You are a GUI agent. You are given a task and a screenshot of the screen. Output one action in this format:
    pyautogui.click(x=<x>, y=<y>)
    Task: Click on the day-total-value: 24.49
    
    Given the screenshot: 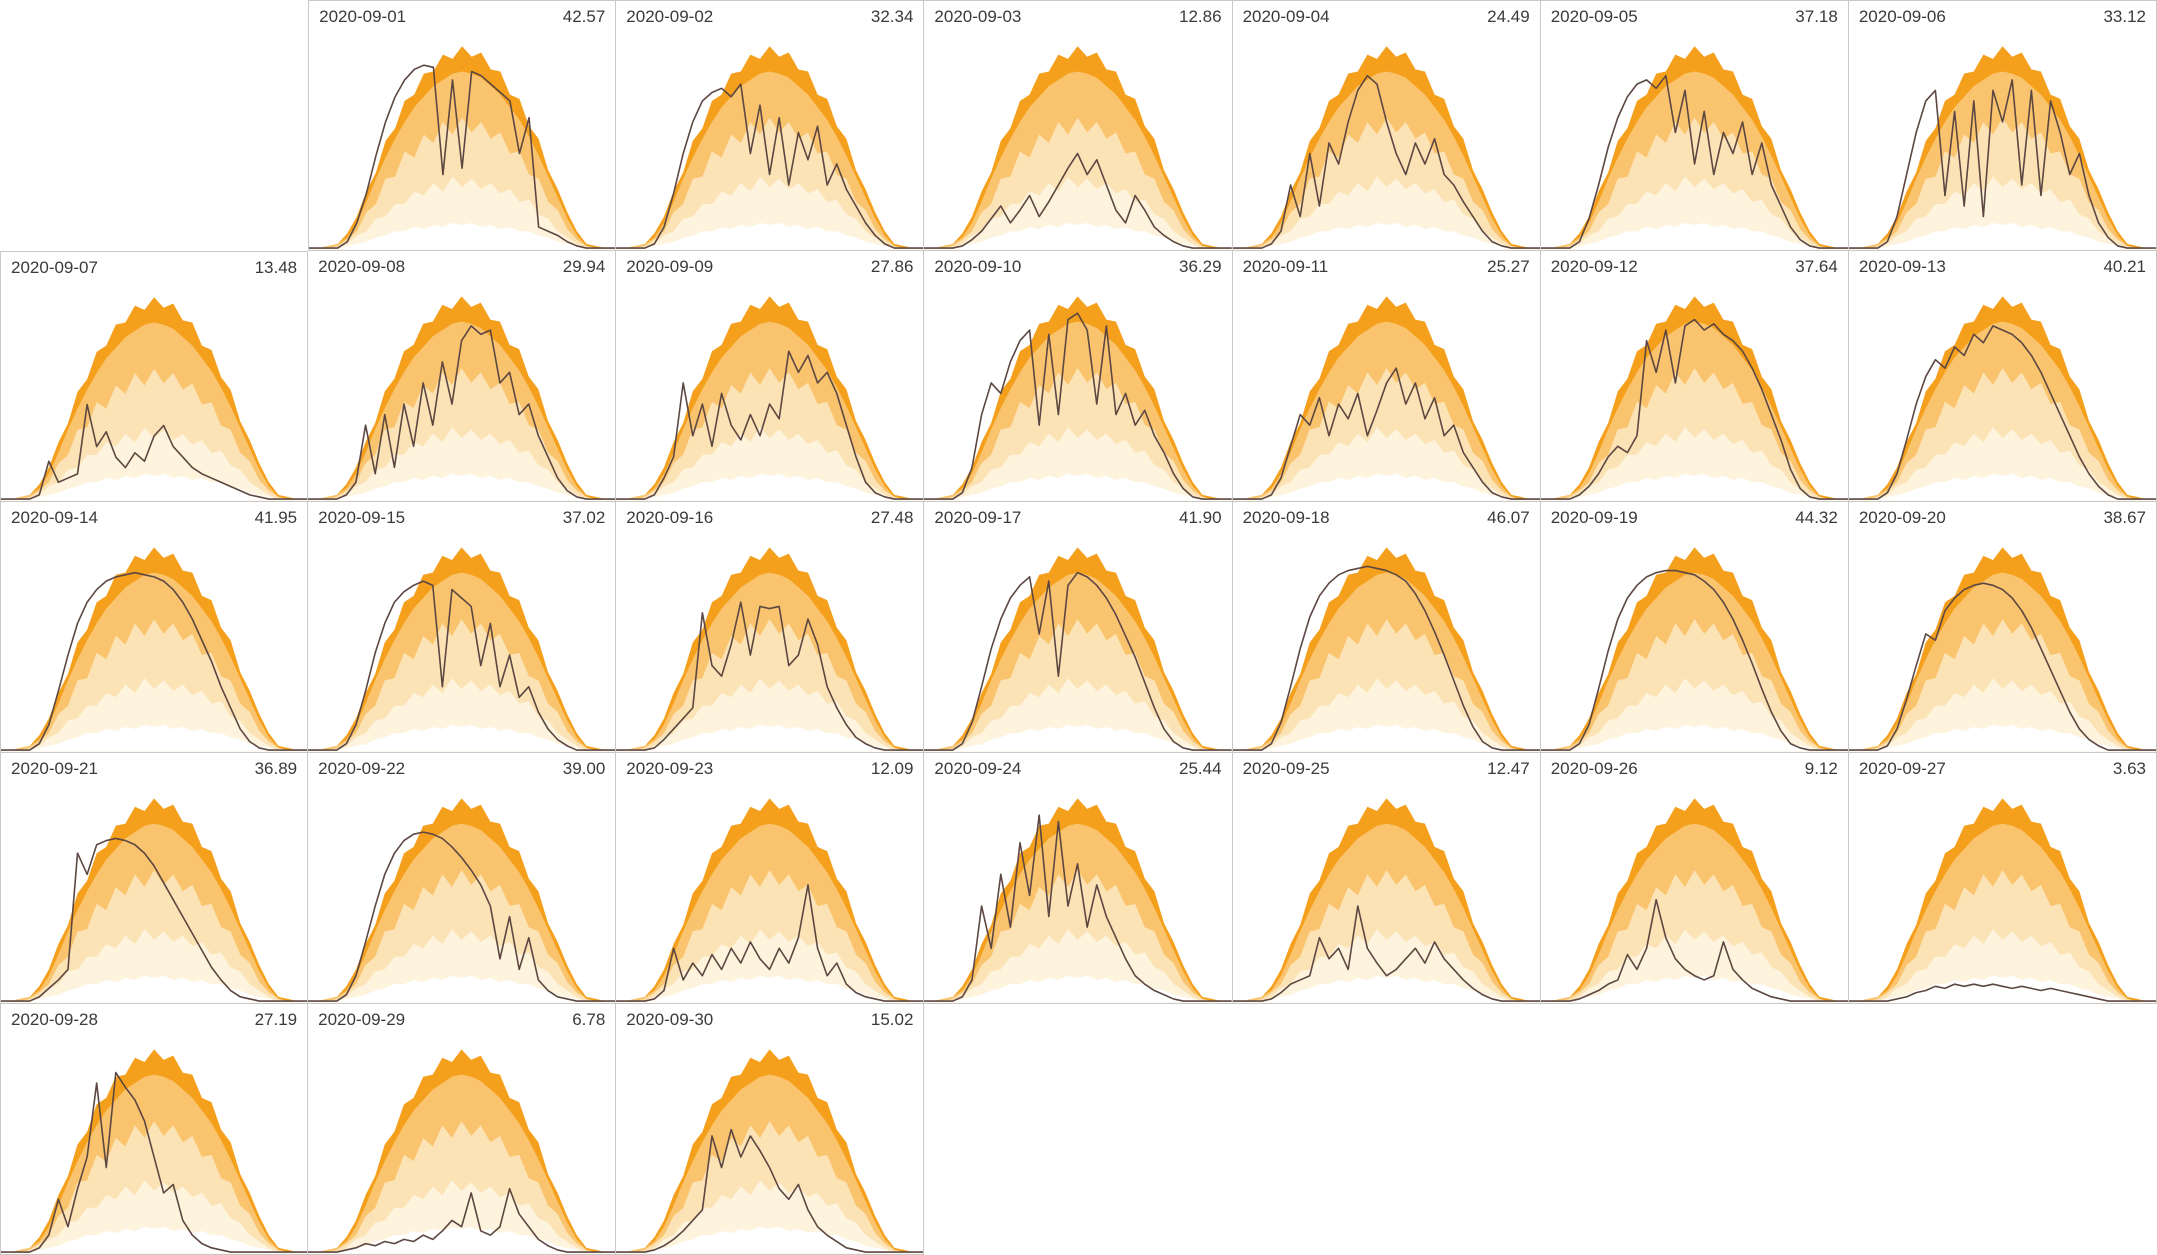 What is the action you would take?
    pyautogui.click(x=1508, y=16)
    